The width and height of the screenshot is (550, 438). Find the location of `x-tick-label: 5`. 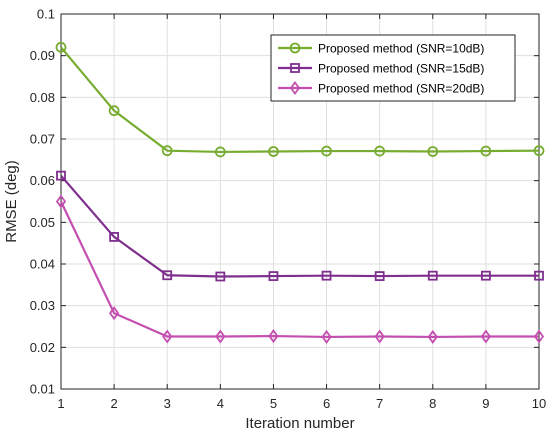

x-tick-label: 5 is located at coordinates (273, 403).